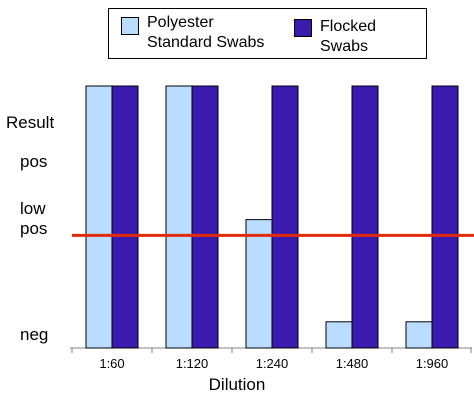 Image resolution: width=474 pixels, height=396 pixels. Describe the element at coordinates (272, 363) in the screenshot. I see `x-tick-label: 1:240` at that location.